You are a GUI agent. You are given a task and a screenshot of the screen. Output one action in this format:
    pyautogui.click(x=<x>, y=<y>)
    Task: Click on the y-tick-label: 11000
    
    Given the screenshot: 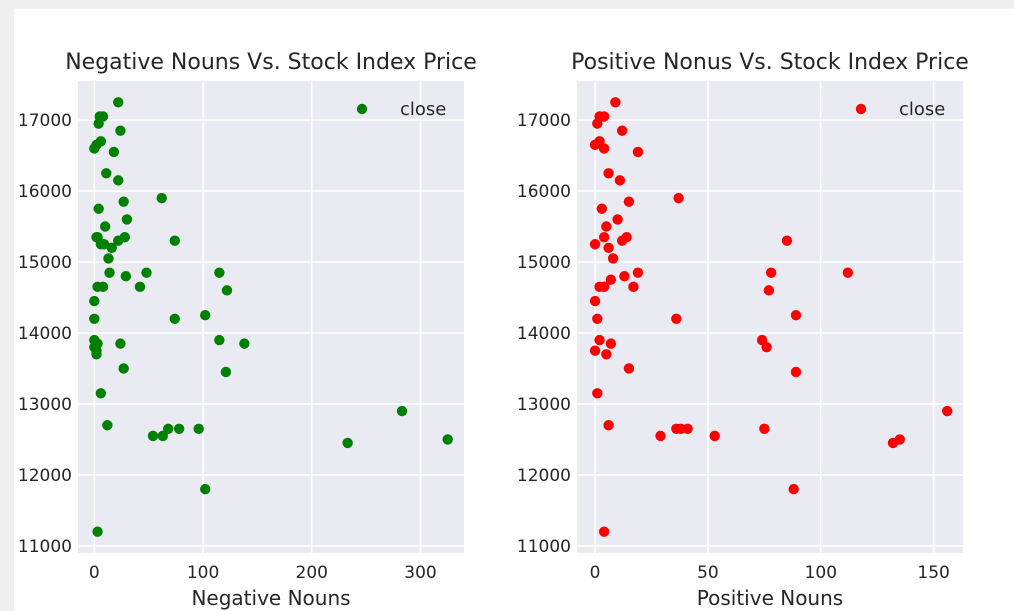 What is the action you would take?
    pyautogui.click(x=45, y=547)
    